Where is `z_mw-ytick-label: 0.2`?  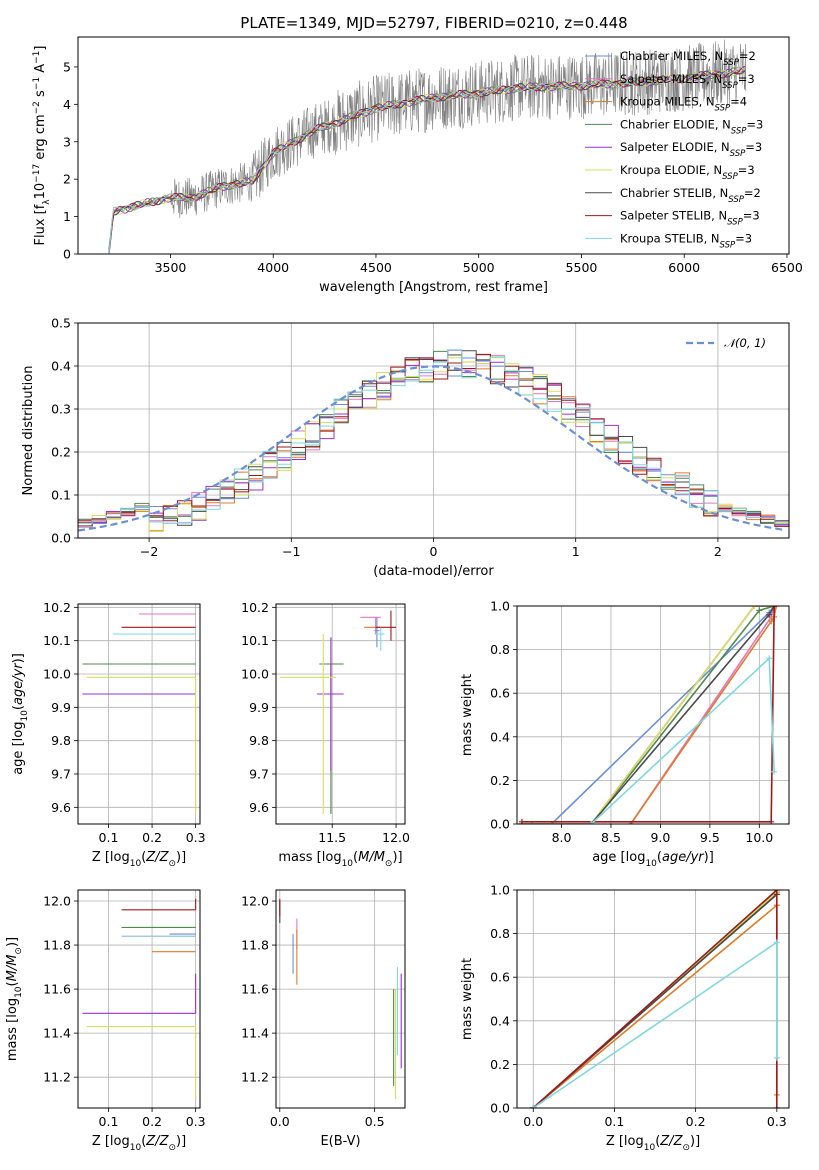
z_mw-ytick-label: 0.2 is located at coordinates (500, 1064).